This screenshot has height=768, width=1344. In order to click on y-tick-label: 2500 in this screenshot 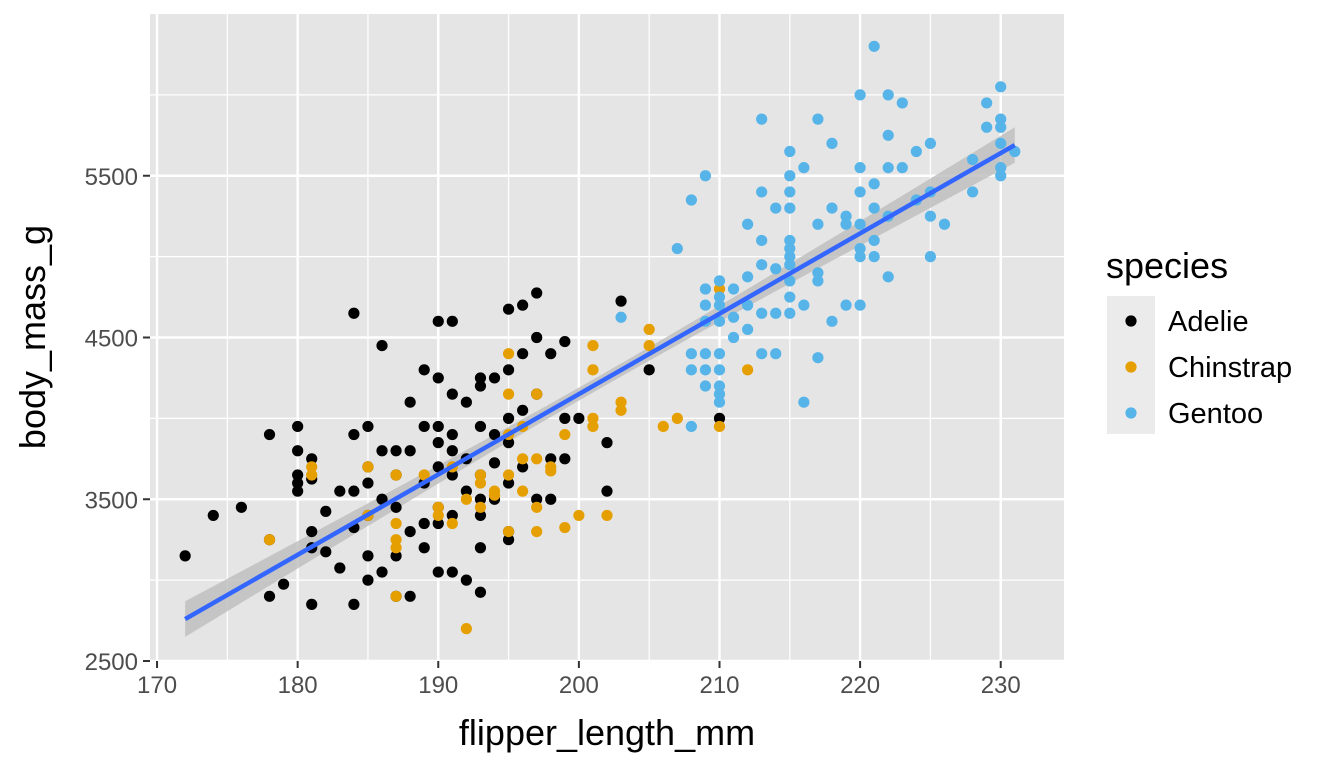, I will do `click(111, 662)`.